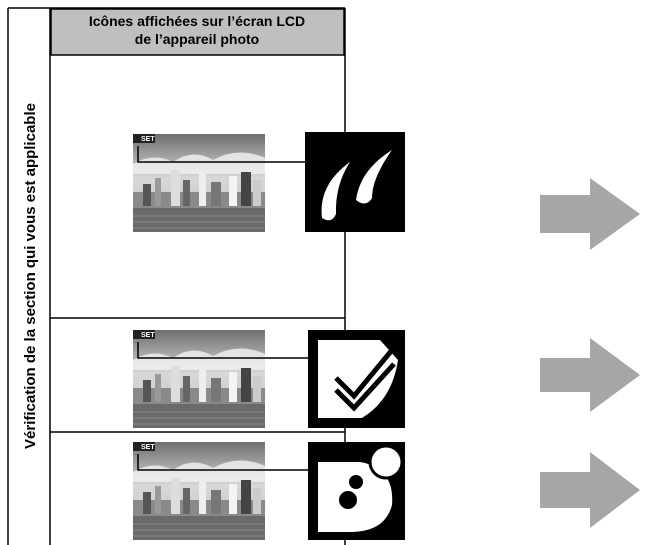  I want to click on header-line: Icônes affichées sur l’écran LCD, so click(197, 21).